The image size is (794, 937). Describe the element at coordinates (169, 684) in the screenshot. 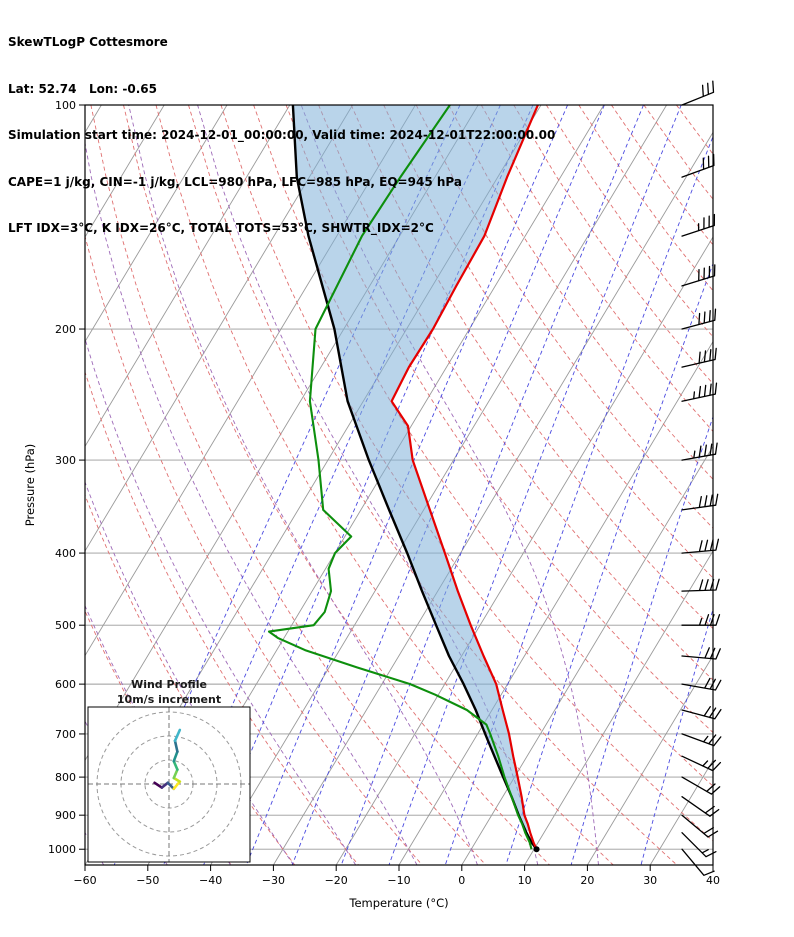

I see `hodograph-title: Wind Profile` at that location.